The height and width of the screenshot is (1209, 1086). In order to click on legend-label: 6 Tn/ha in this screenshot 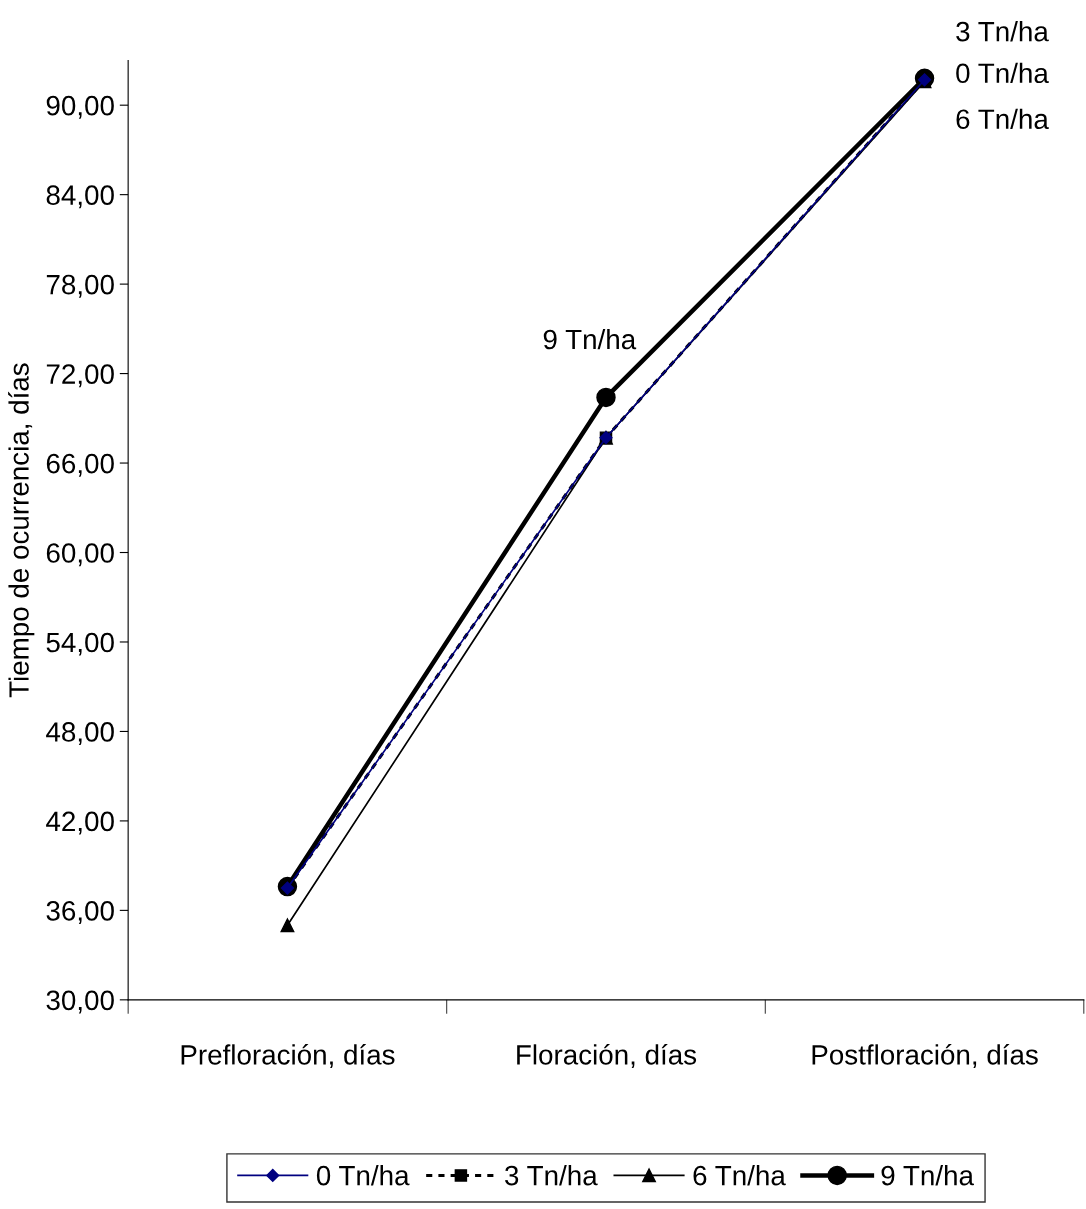, I will do `click(739, 1175)`.